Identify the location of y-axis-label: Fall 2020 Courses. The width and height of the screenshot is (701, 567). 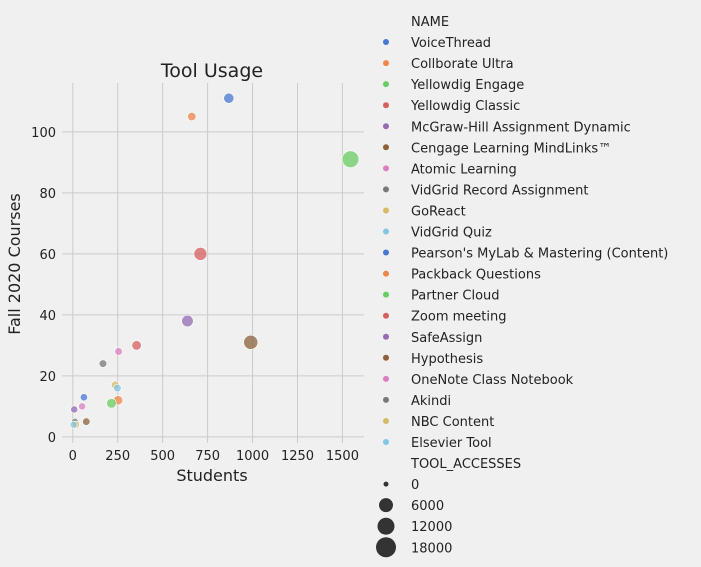
(14, 264).